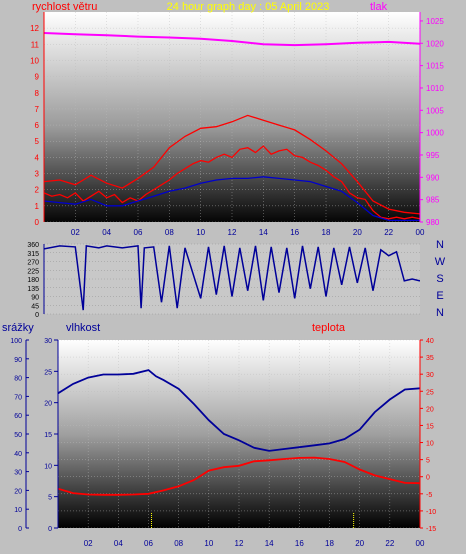  I want to click on tick-label-humidity: 0, so click(50, 529).